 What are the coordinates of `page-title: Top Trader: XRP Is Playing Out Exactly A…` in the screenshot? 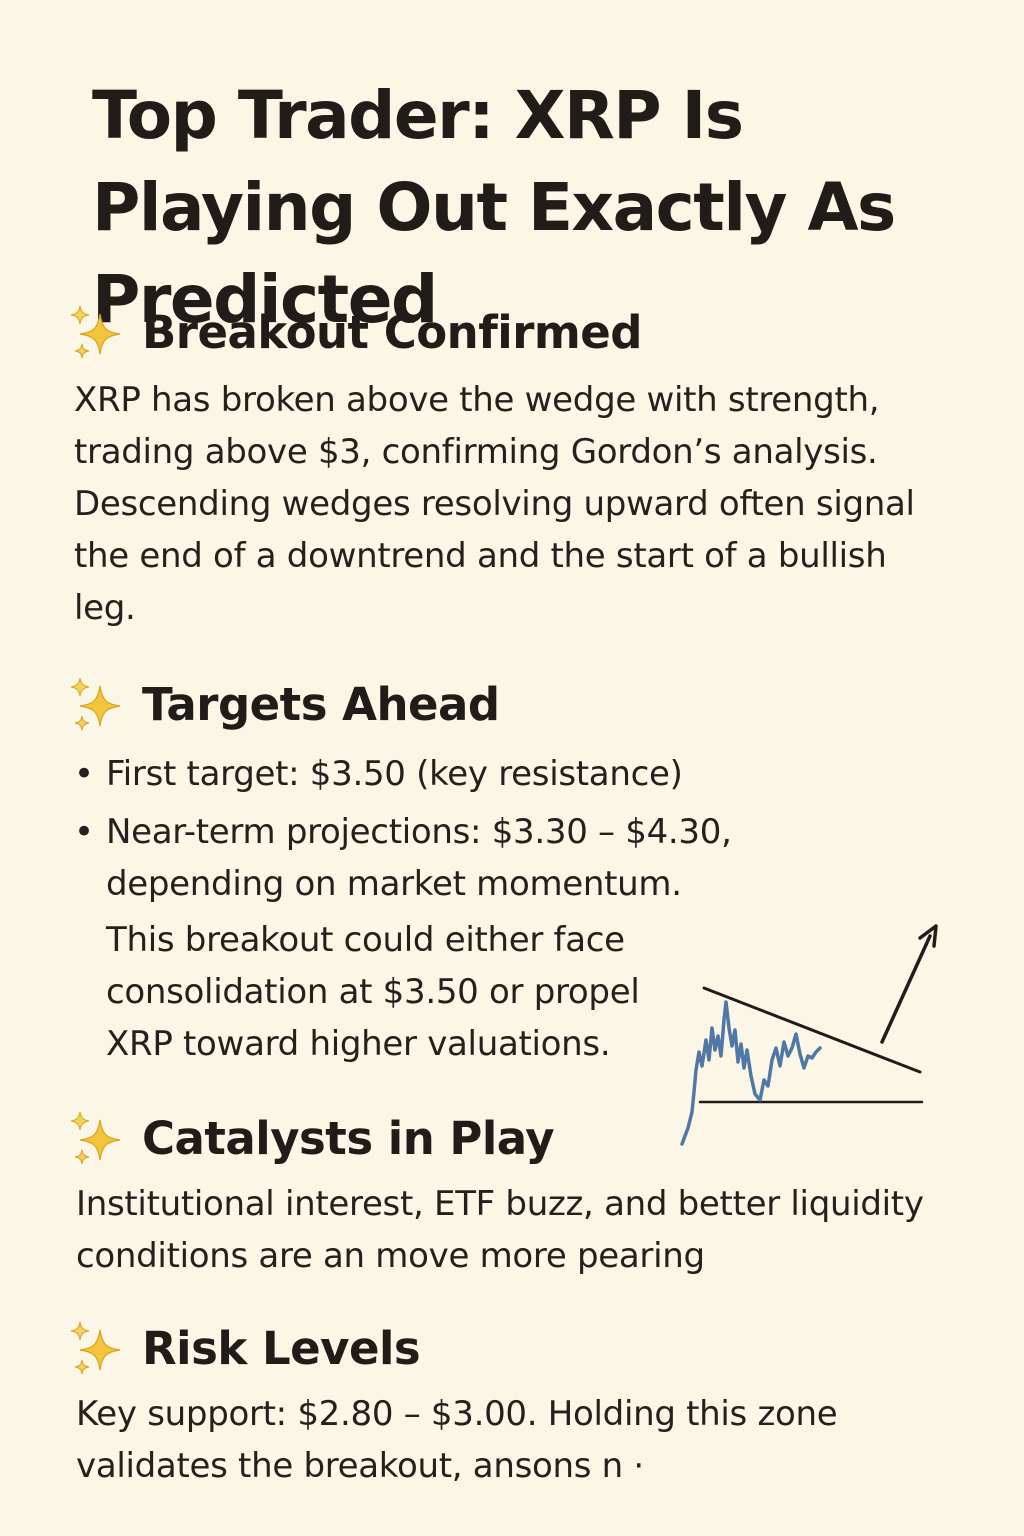 It's located at (494, 207).